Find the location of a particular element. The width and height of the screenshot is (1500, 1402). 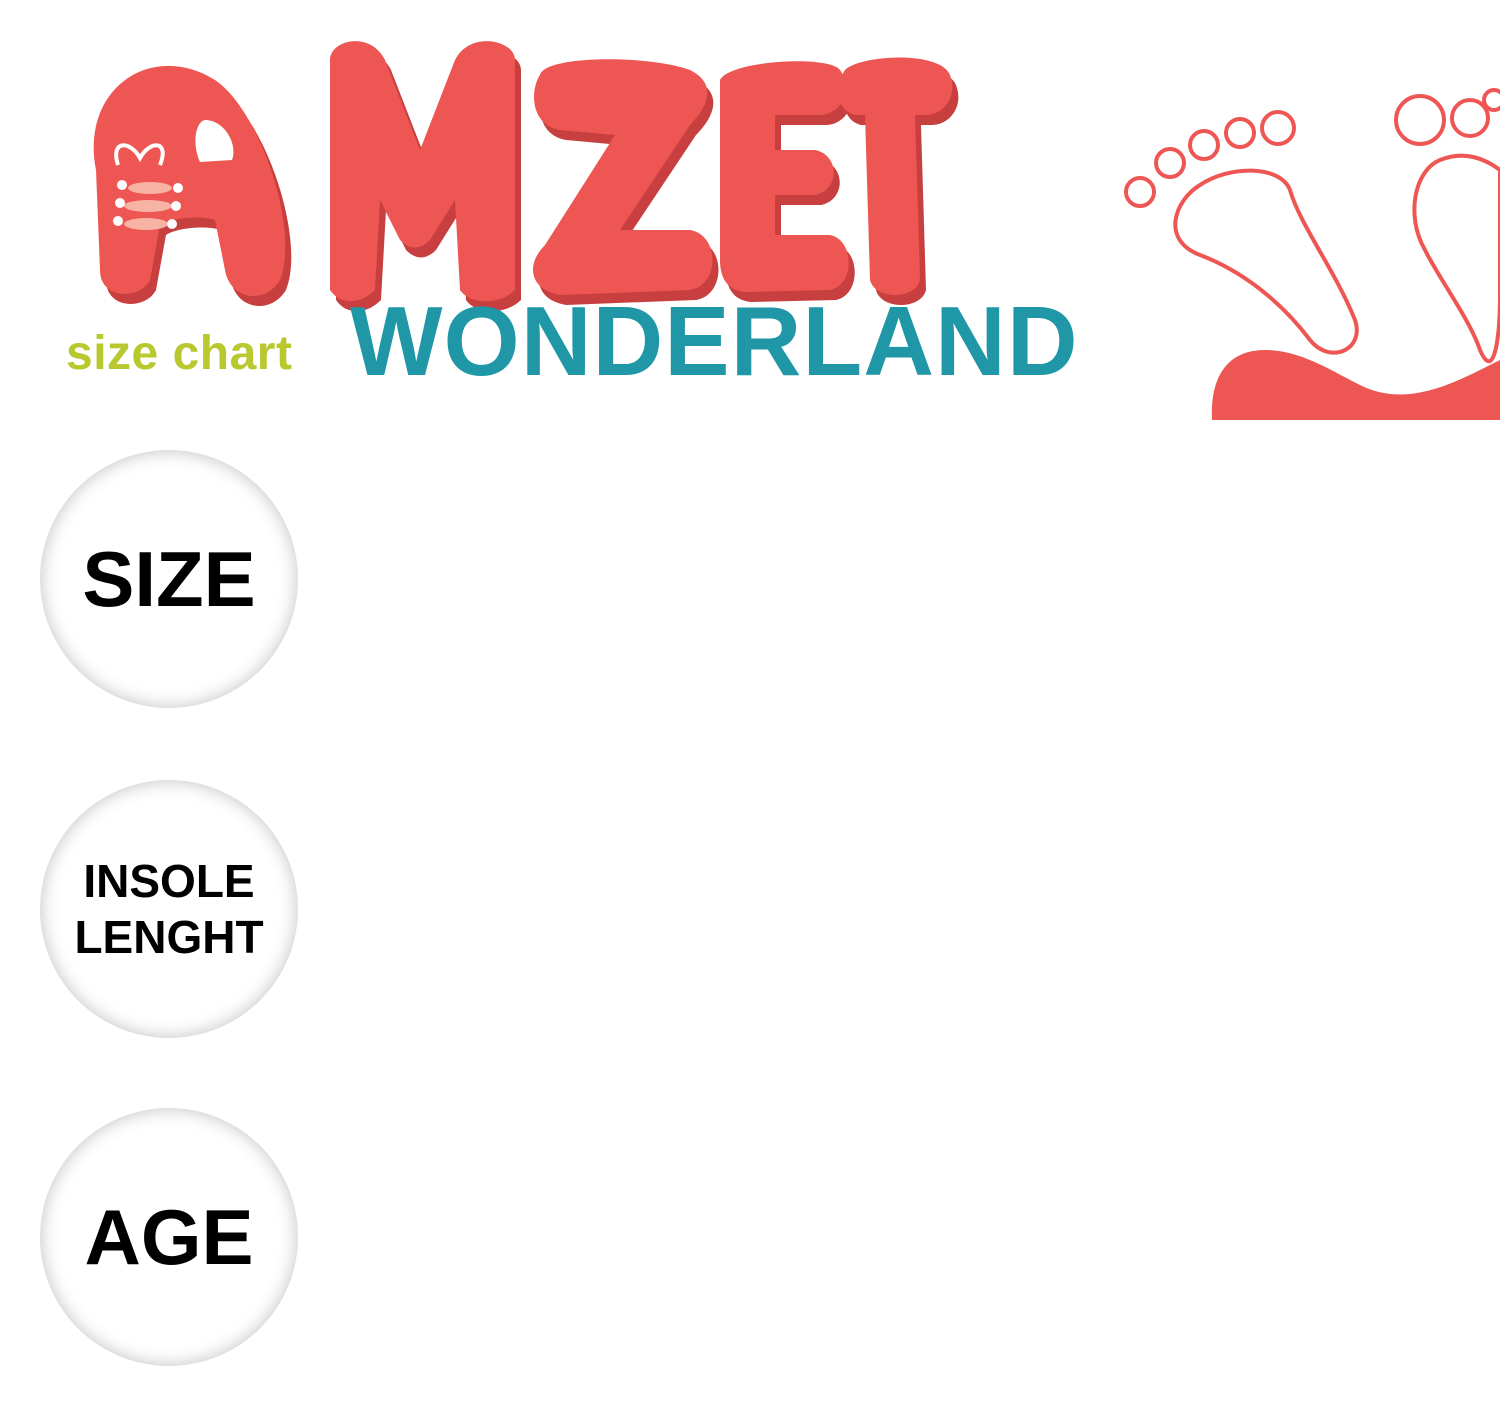

size-cell: Size 5 is located at coordinates (1105, 580).